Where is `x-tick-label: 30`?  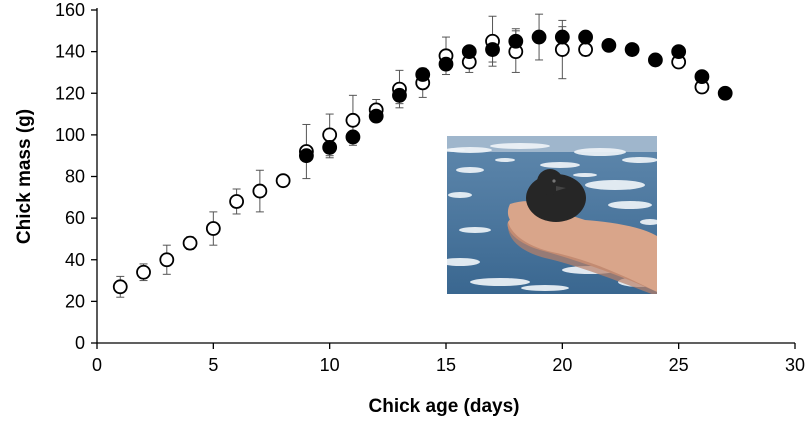
x-tick-label: 30 is located at coordinates (795, 365).